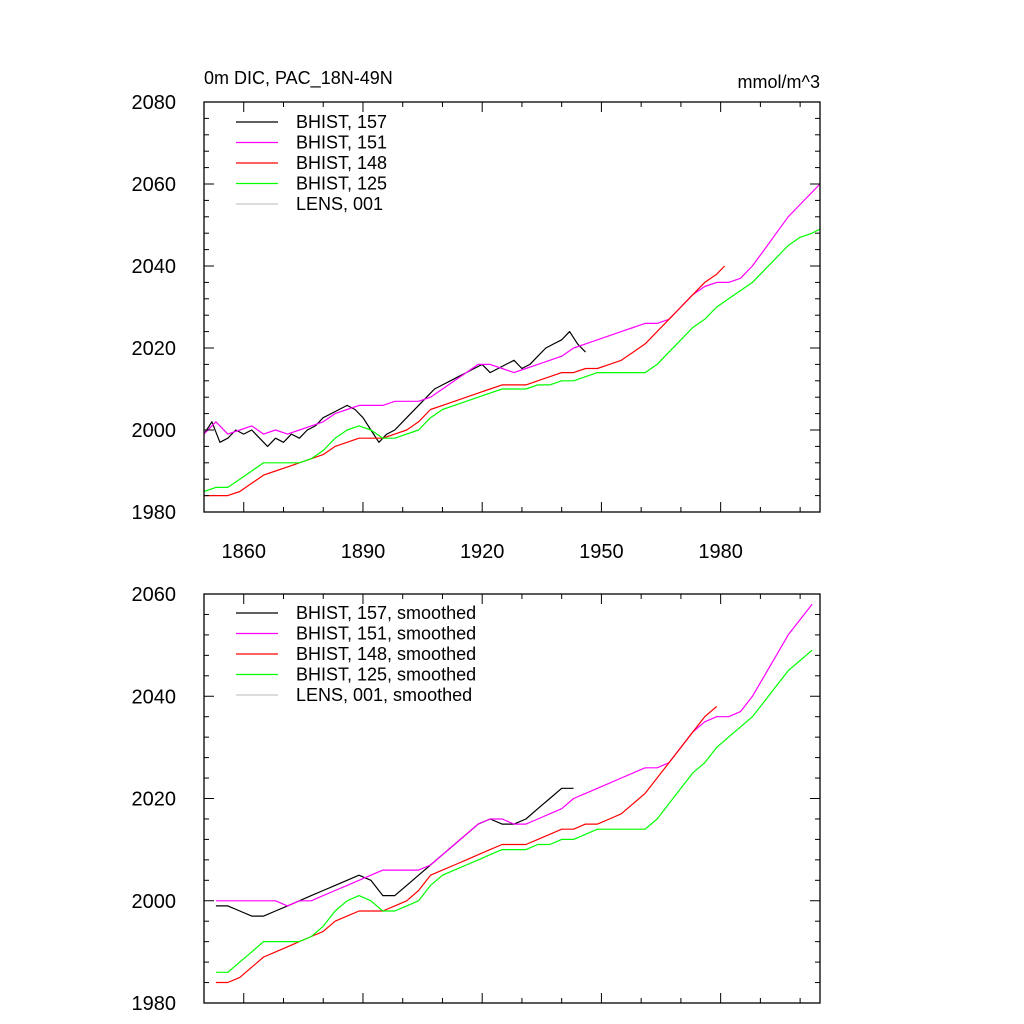  Describe the element at coordinates (601, 552) in the screenshot. I see `x-tick-label: 1950` at that location.